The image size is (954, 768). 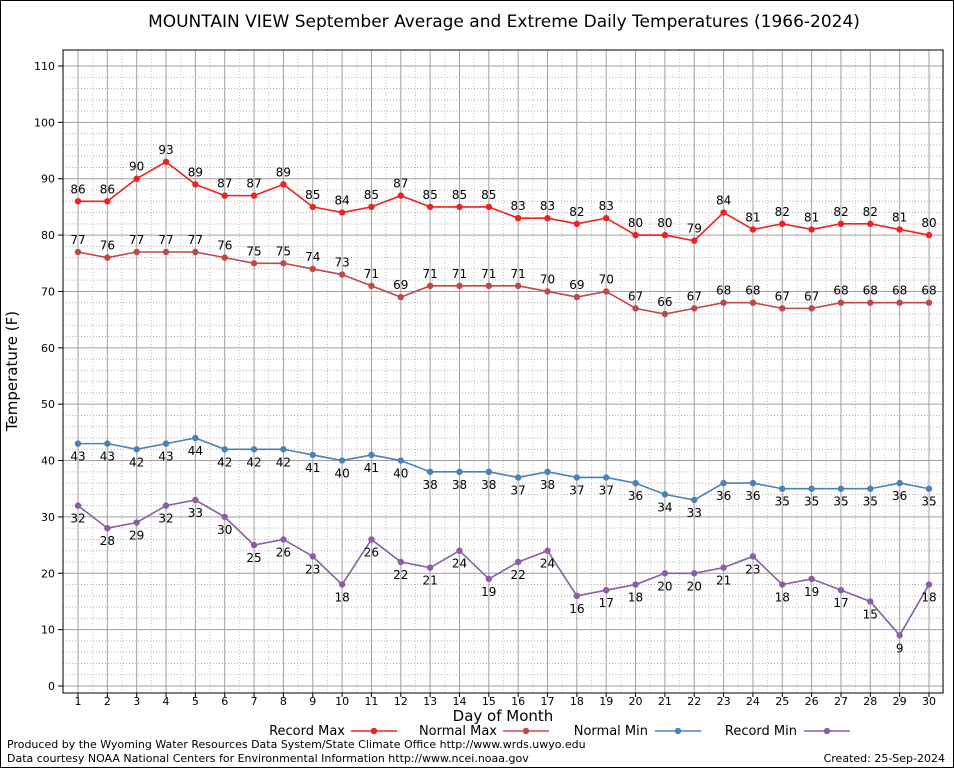 What do you see at coordinates (899, 217) in the screenshot?
I see `record-max-data-label: 81` at bounding box center [899, 217].